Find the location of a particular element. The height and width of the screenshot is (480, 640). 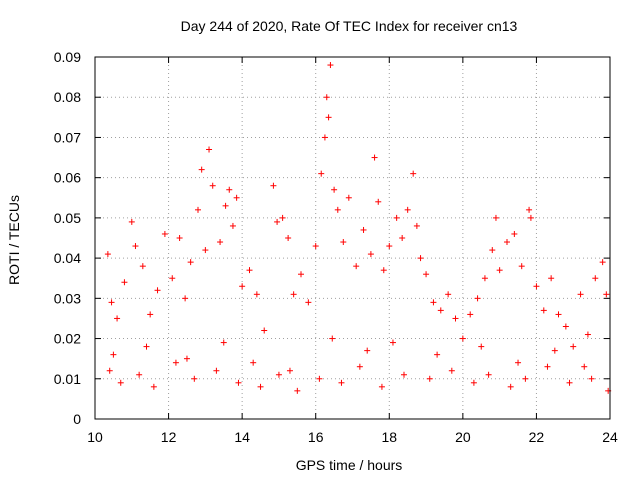

x-tick-label: 10 is located at coordinates (95, 437).